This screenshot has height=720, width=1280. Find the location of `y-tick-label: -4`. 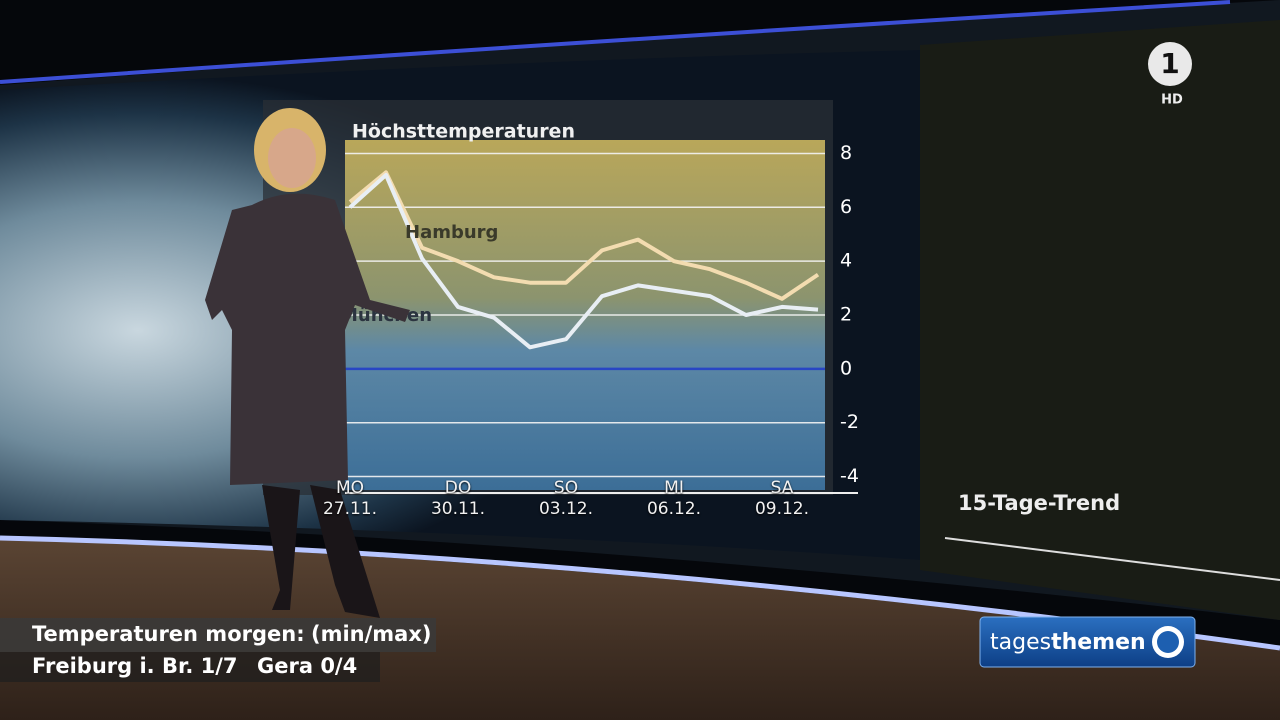

y-tick-label: -4 is located at coordinates (849, 476).